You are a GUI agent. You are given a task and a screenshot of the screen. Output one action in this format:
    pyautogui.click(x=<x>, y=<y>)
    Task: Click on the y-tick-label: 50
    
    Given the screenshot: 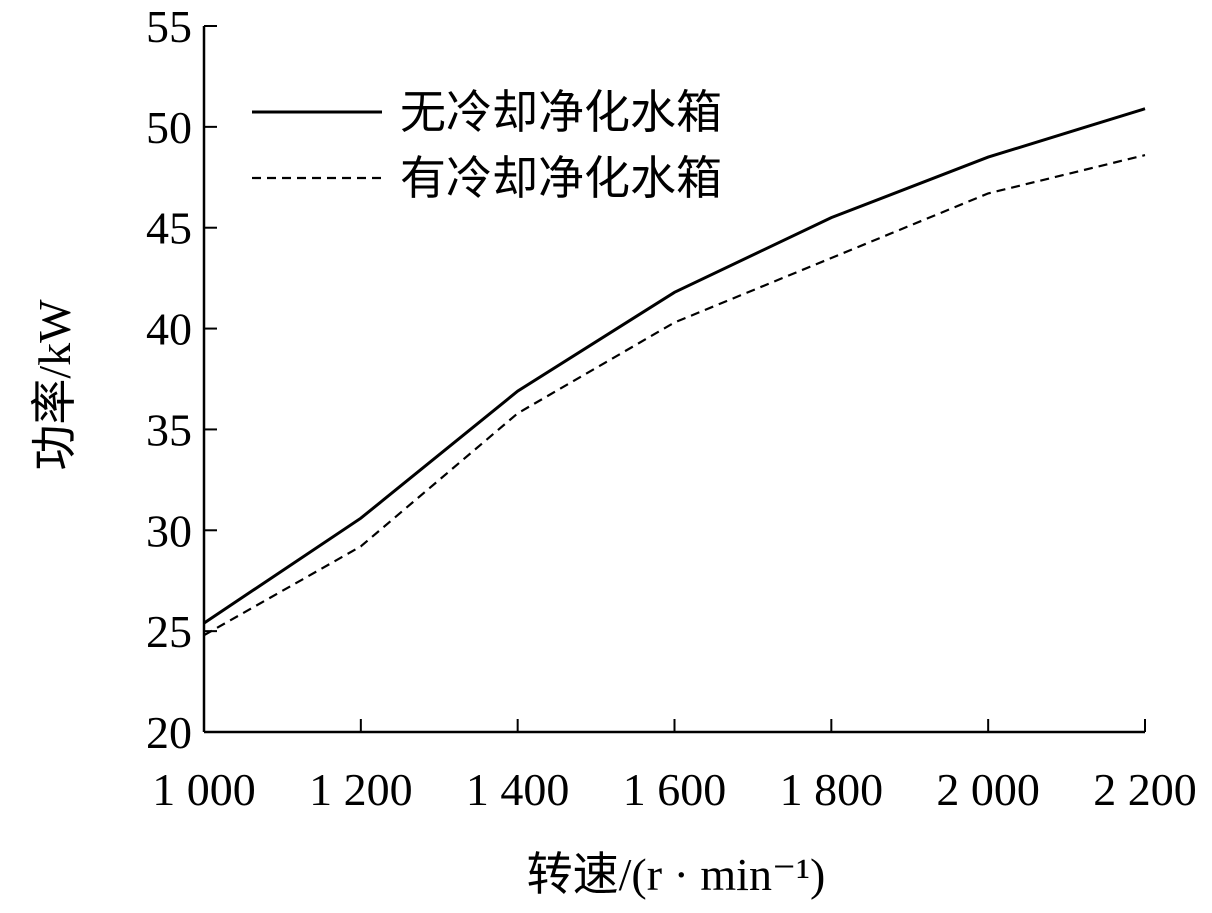 What is the action you would take?
    pyautogui.click(x=169, y=127)
    